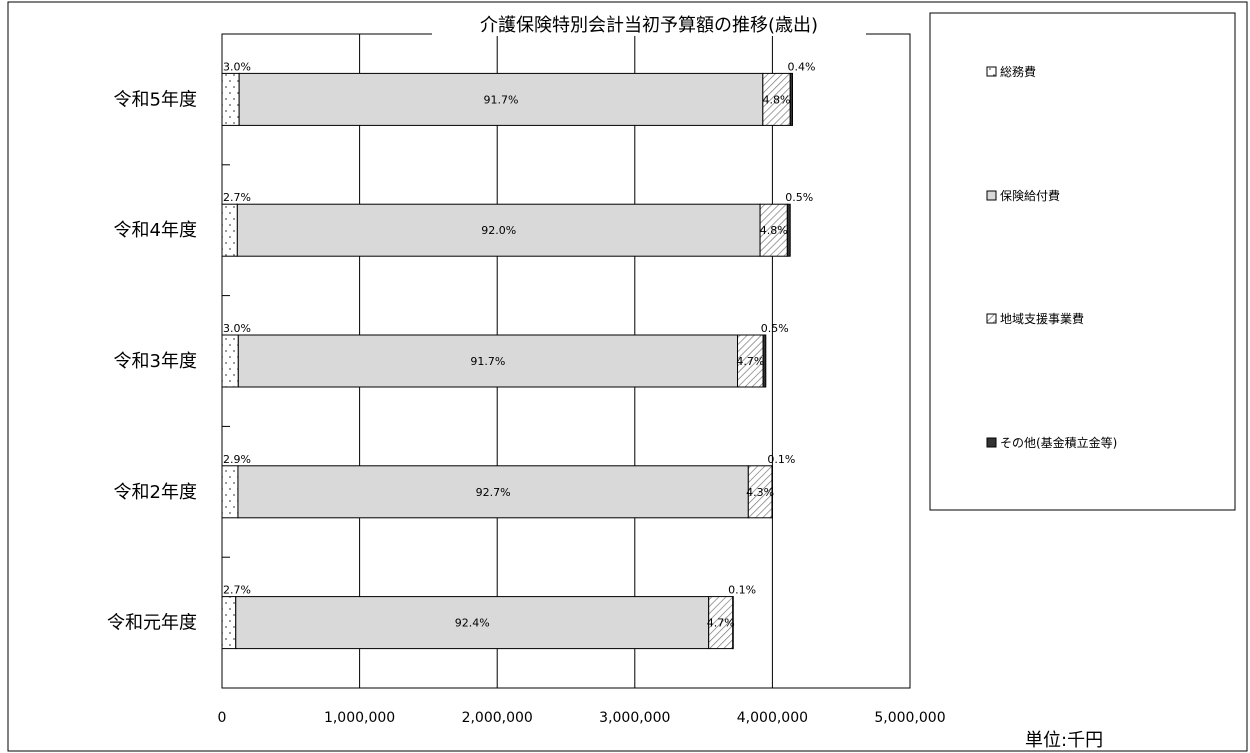 The width and height of the screenshot is (1250, 753). I want to click on data-label: 0.4%, so click(801, 66).